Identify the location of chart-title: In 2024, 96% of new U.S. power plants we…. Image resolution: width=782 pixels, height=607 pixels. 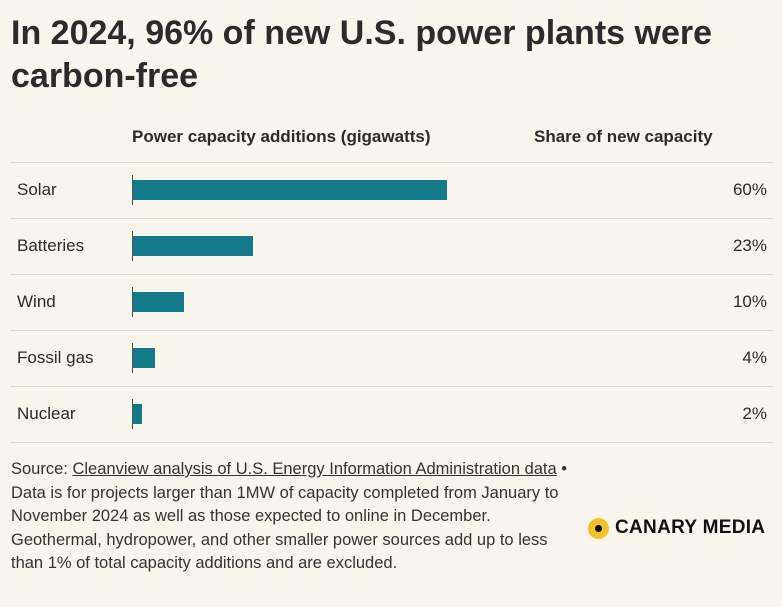
(362, 54).